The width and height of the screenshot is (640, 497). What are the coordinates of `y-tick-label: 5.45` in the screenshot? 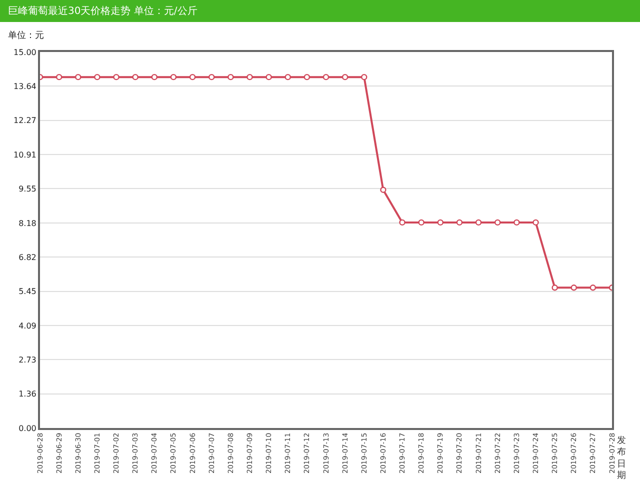 It's located at (27, 291).